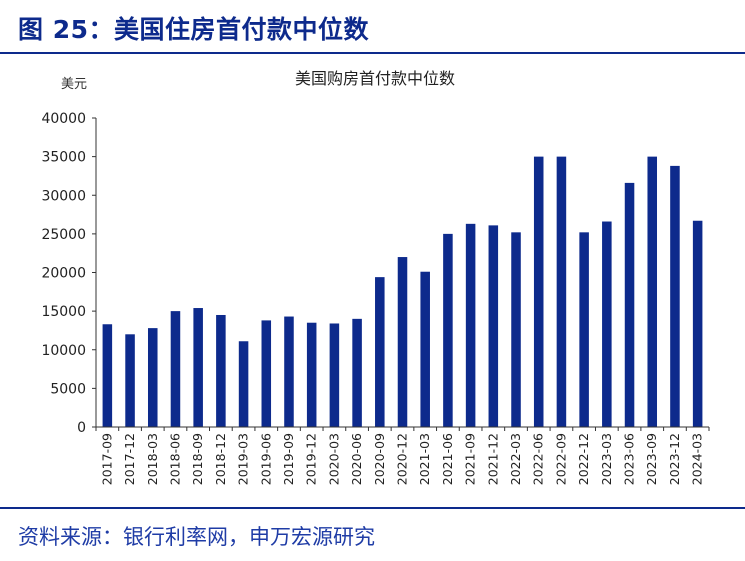 The image size is (745, 561). Describe the element at coordinates (583, 459) in the screenshot. I see `x-tick-label: 2022-12` at that location.